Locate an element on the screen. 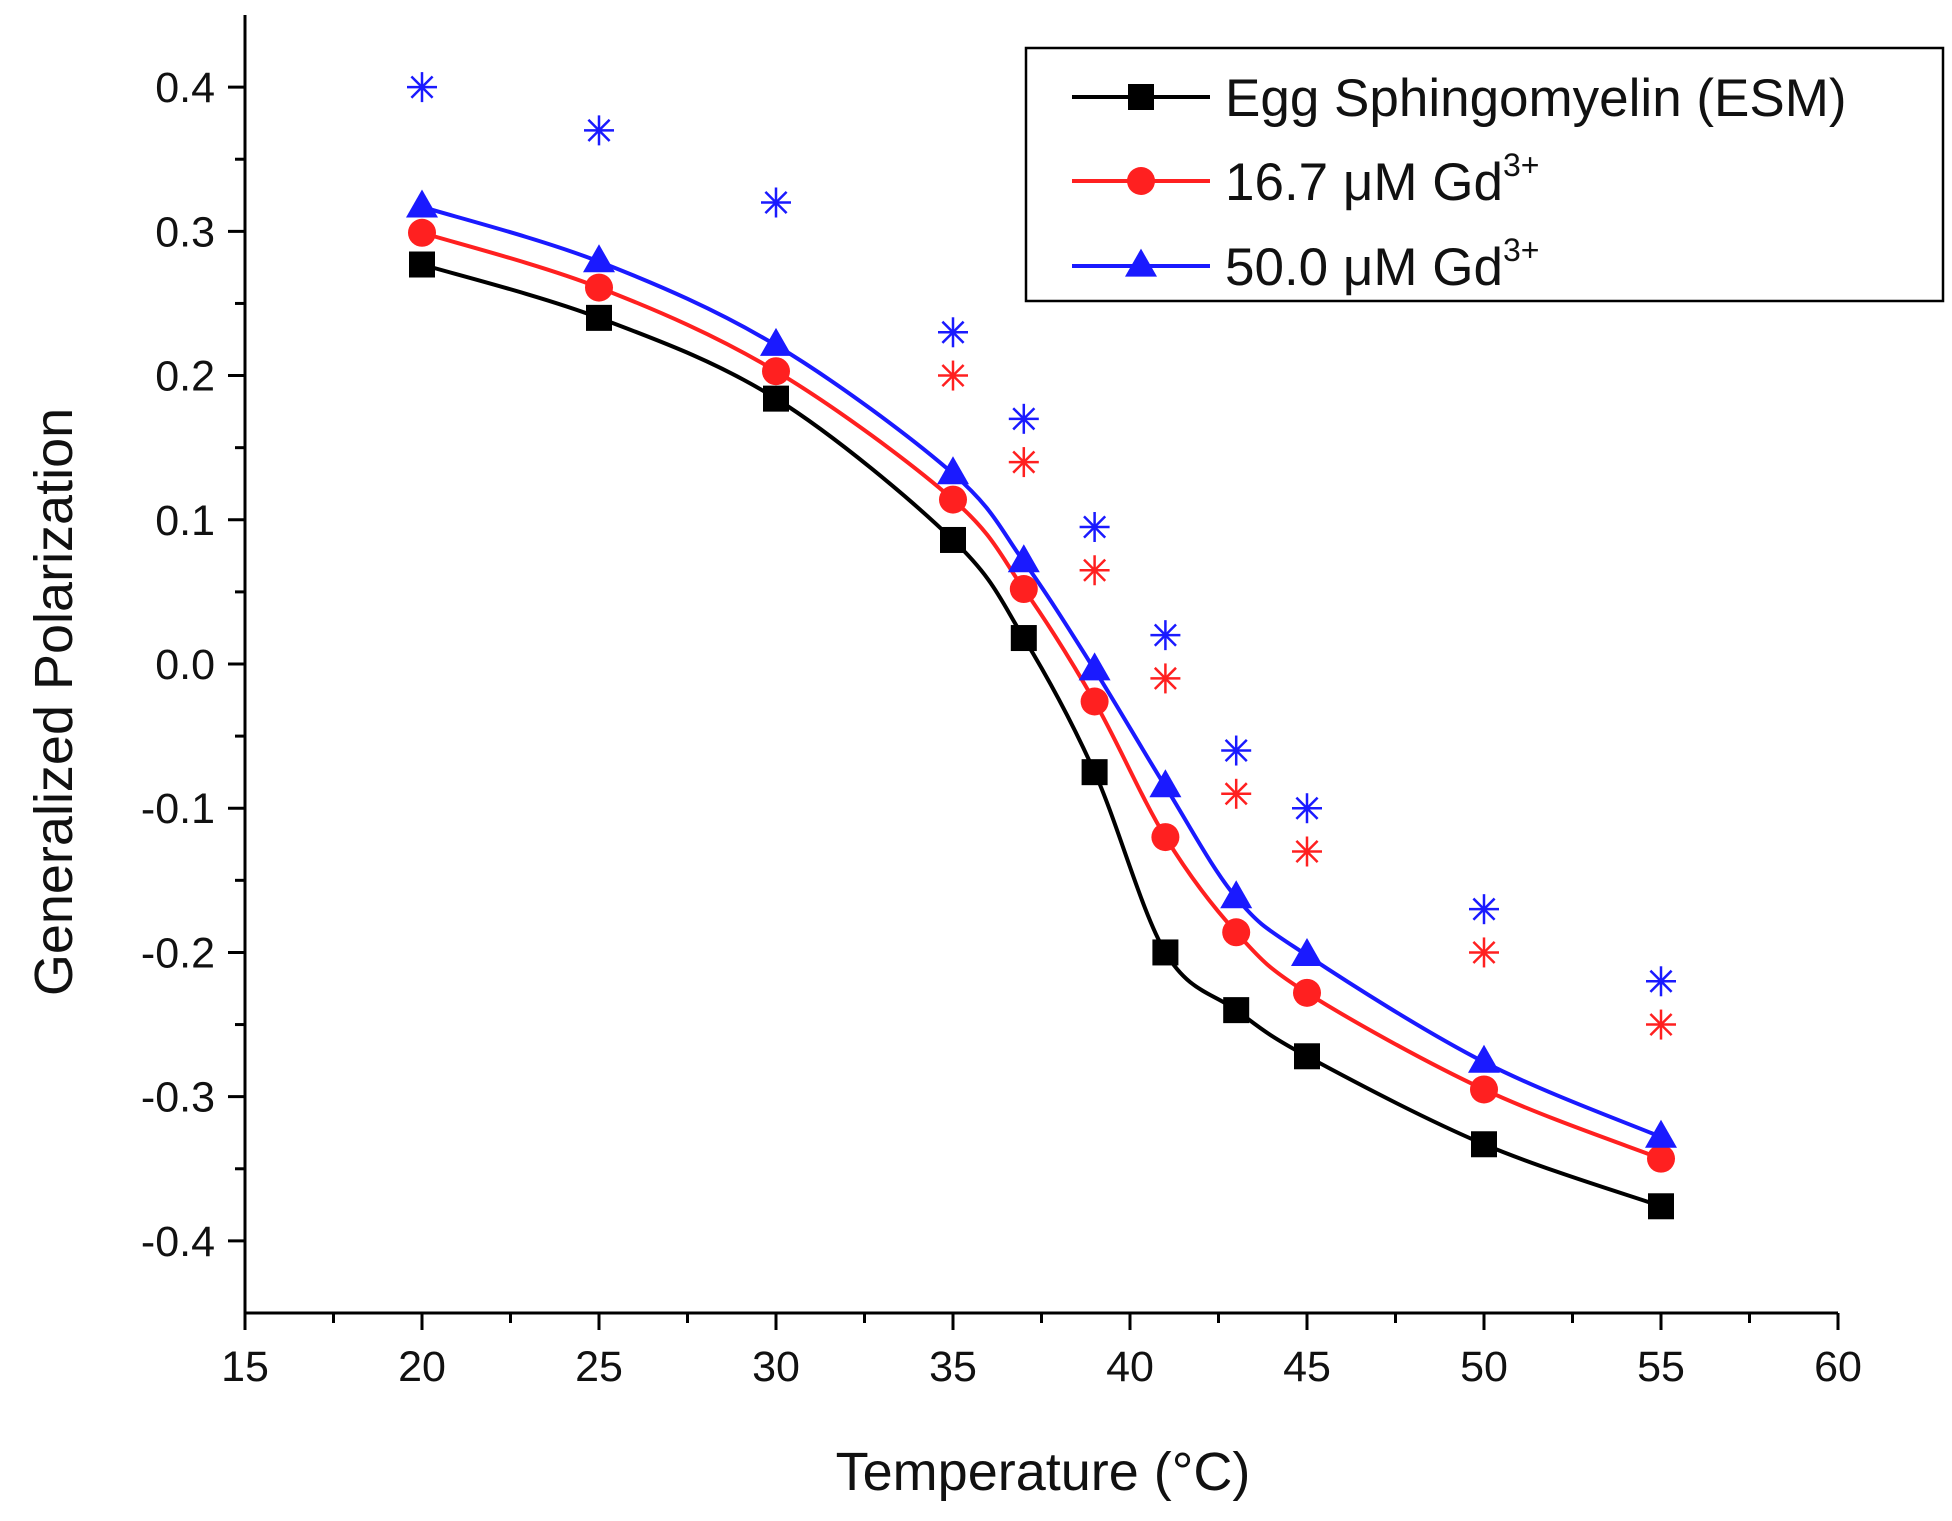  legend-label-main: Egg Sphingomyelin (ESM) is located at coordinates (1536, 98).